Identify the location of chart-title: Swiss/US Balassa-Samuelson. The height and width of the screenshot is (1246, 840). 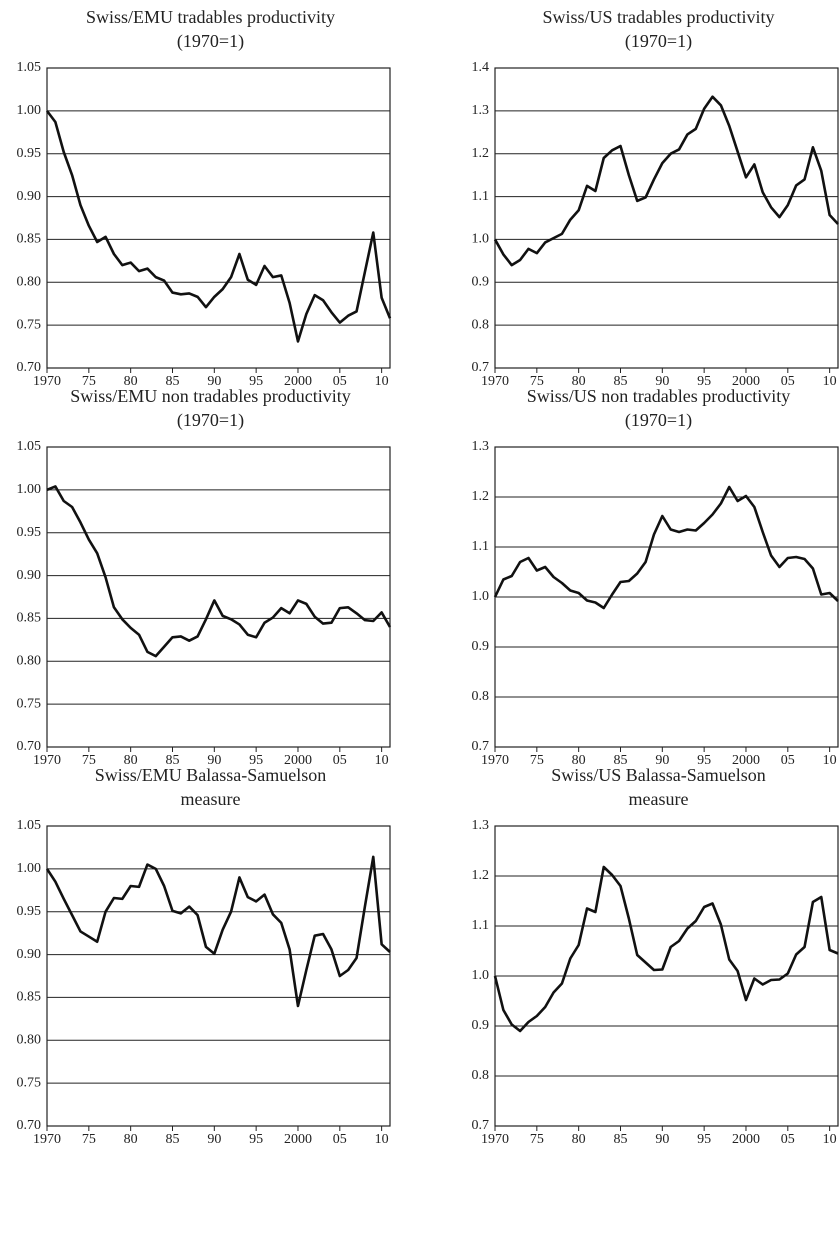
(658, 775).